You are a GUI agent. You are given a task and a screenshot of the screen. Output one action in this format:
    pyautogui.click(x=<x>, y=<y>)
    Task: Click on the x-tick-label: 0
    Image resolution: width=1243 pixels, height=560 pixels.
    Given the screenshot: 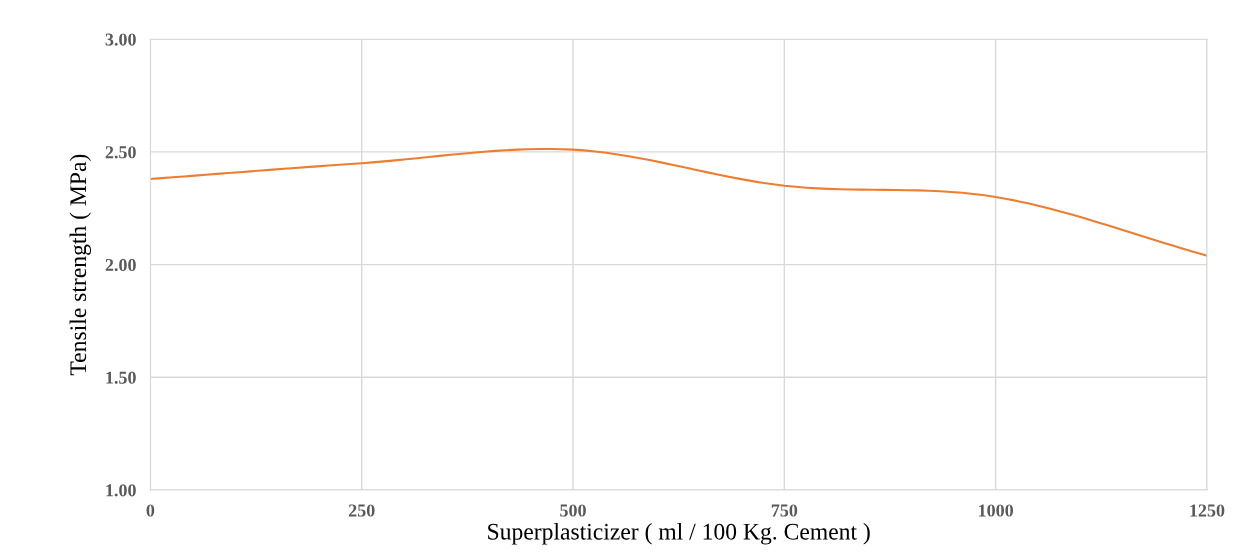 What is the action you would take?
    pyautogui.click(x=150, y=510)
    